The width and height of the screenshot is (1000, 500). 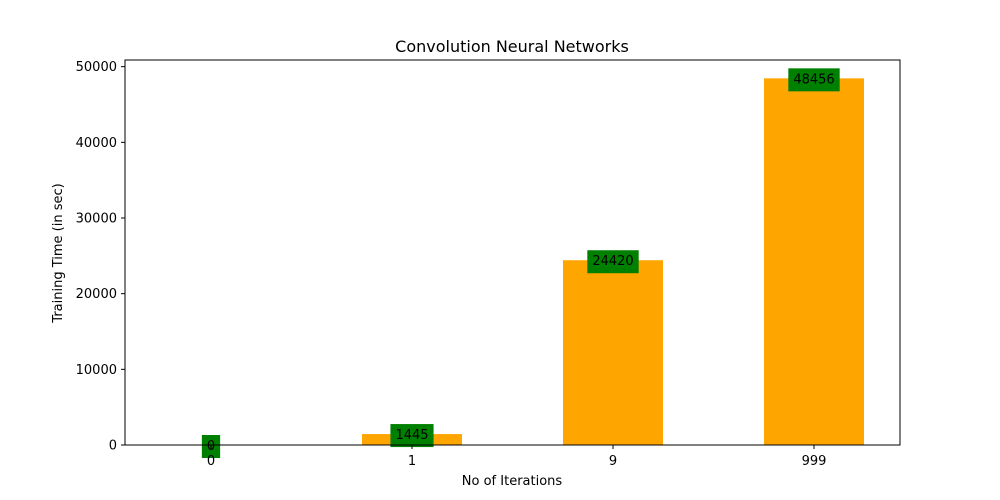 What do you see at coordinates (113, 446) in the screenshot?
I see `y-tick-label: 0` at bounding box center [113, 446].